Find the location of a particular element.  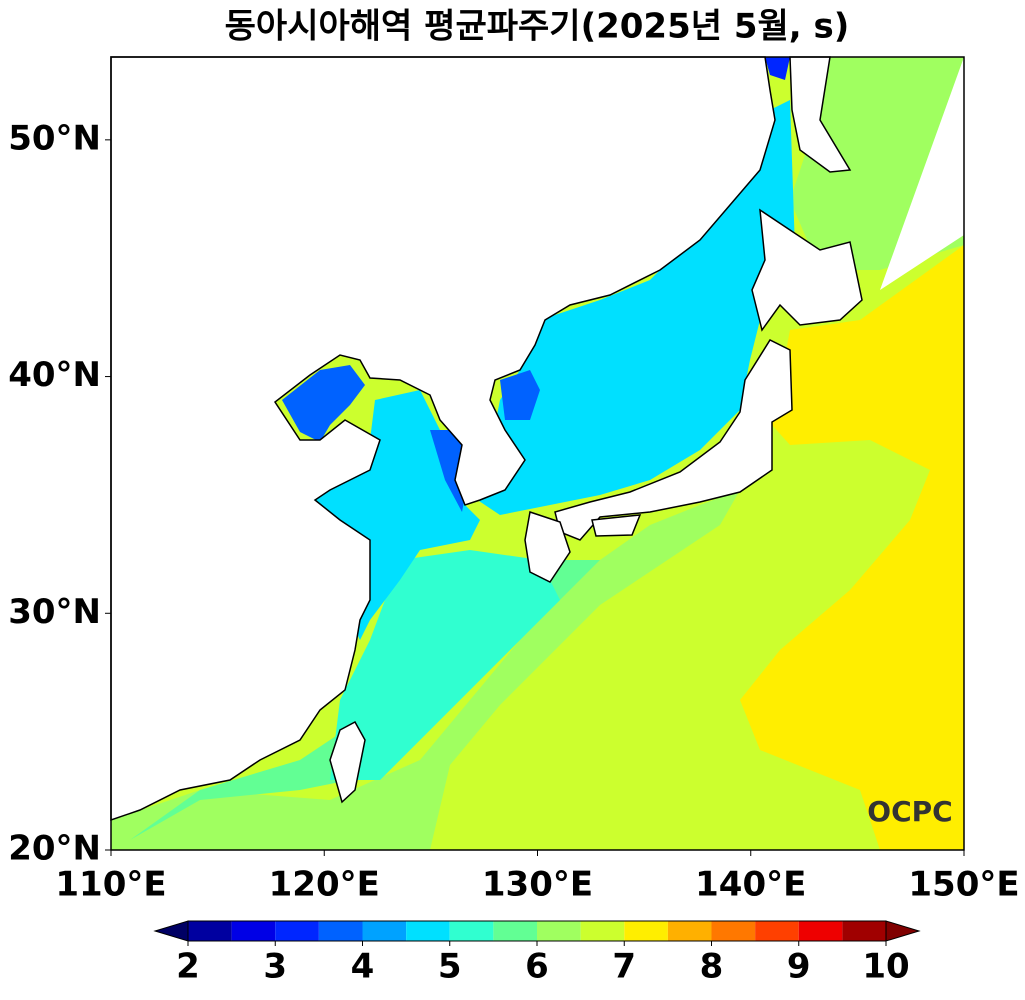

colorbar-tick-label: 7 is located at coordinates (624, 967).